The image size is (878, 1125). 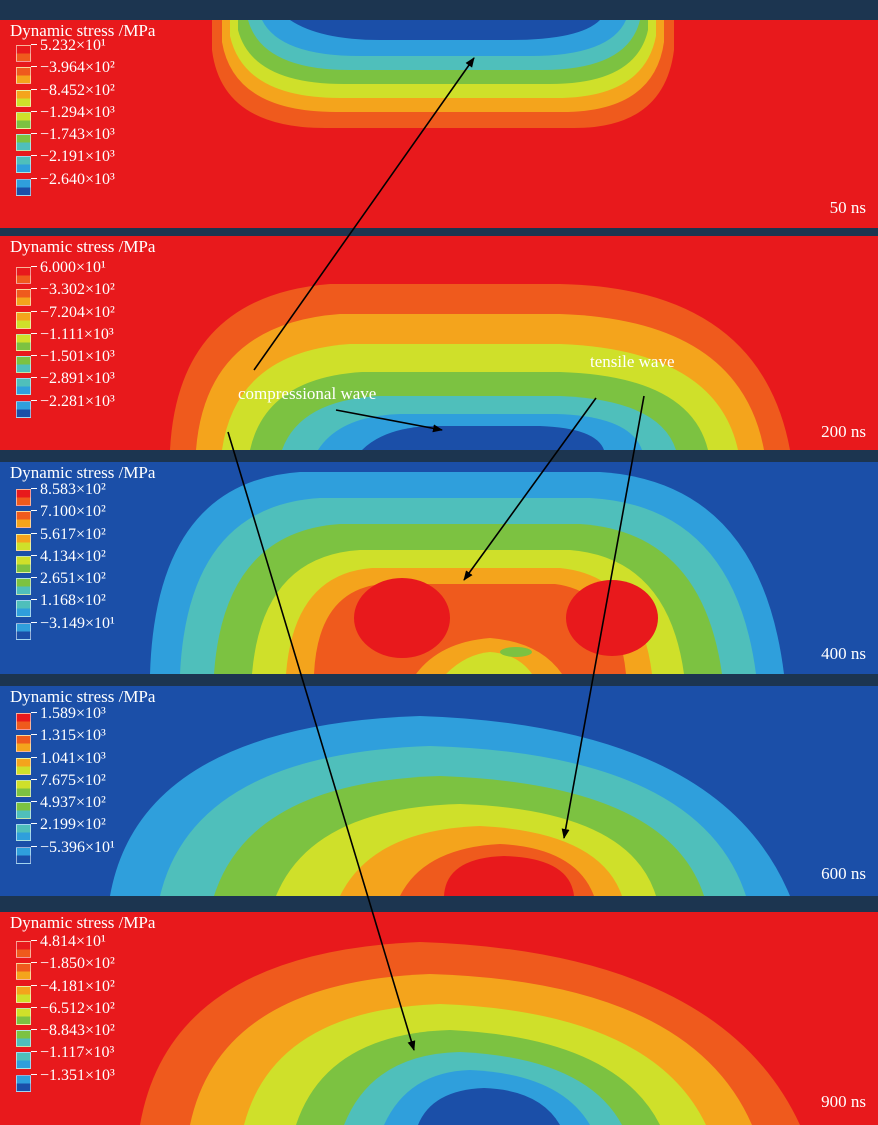 What do you see at coordinates (77, 68) in the screenshot?
I see `legend-label: −3.964×10²` at bounding box center [77, 68].